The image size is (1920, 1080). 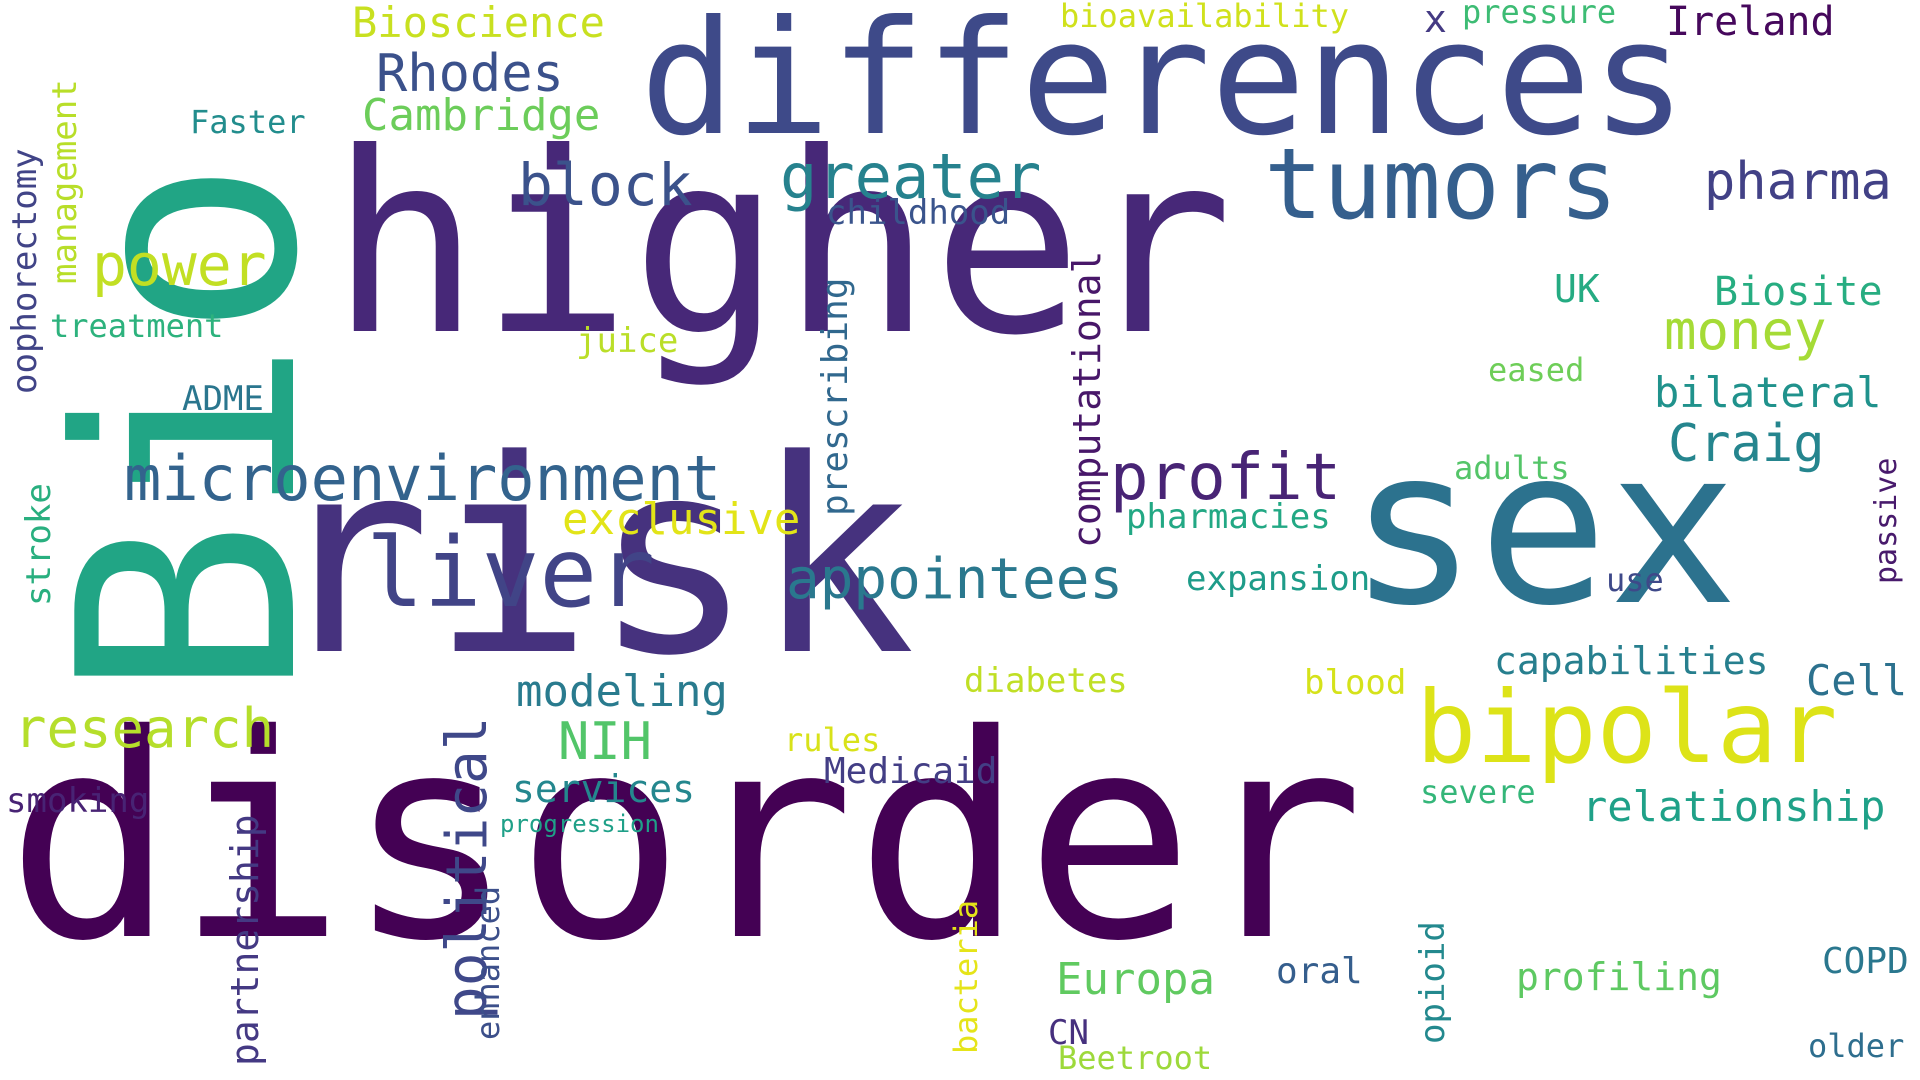 What do you see at coordinates (1068, 1033) in the screenshot?
I see `word-cn: CN` at bounding box center [1068, 1033].